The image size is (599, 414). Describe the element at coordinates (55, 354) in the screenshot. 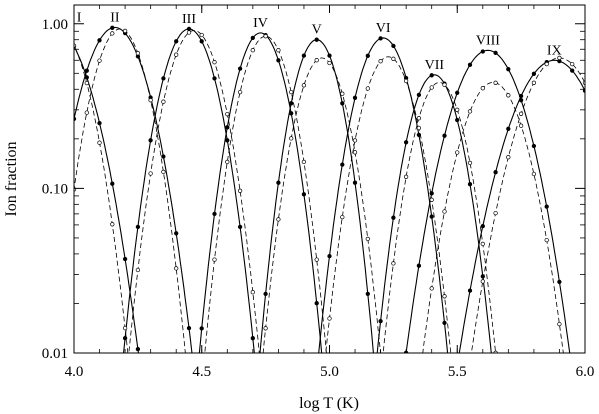

I see `y-tick-label: 0.01` at that location.